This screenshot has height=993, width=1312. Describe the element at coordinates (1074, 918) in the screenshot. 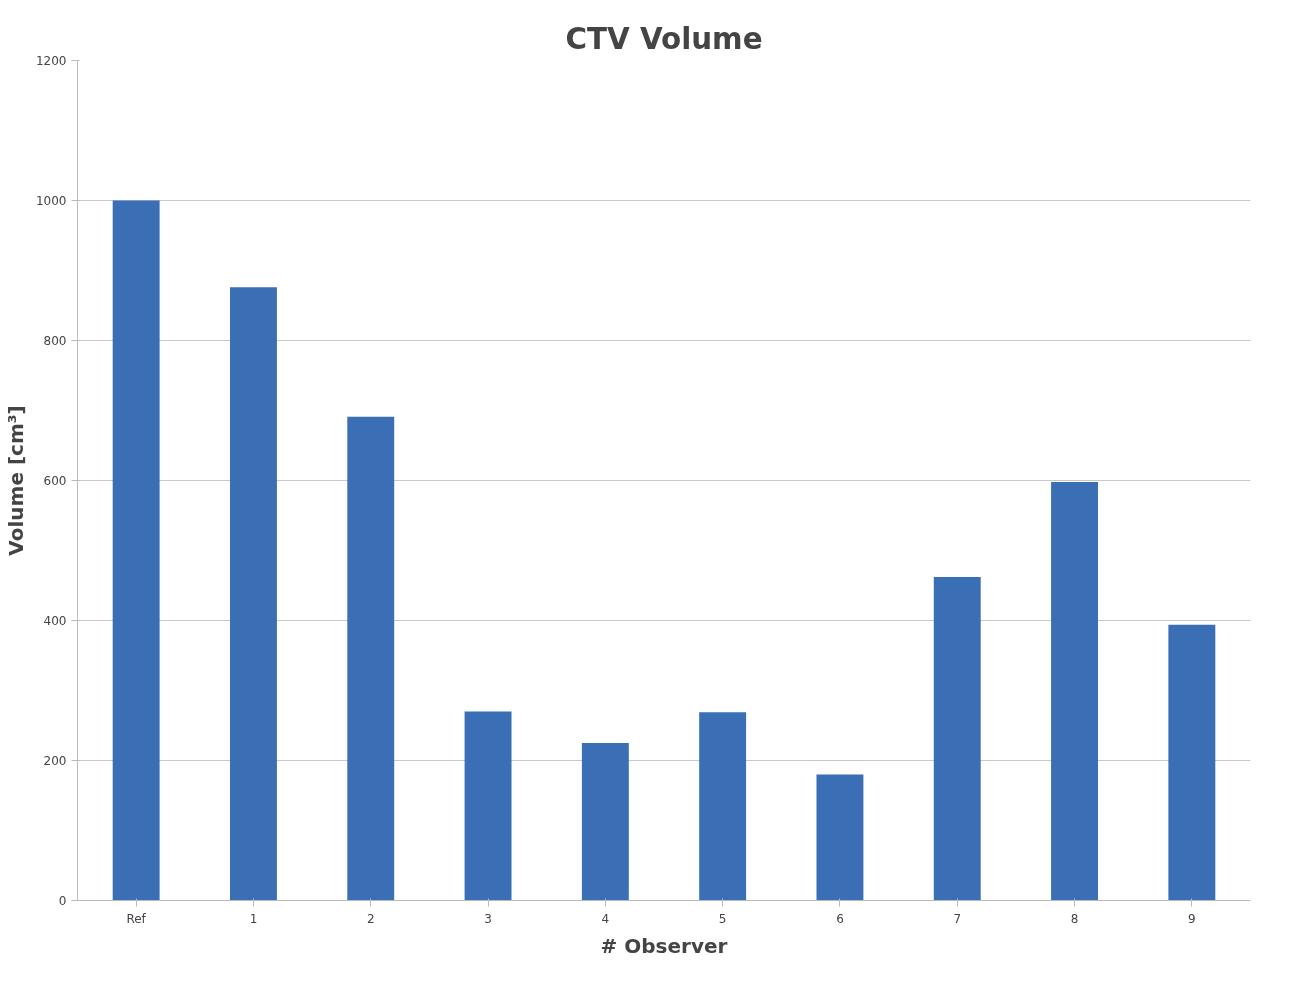

I see `x-tick-label: 8` at that location.